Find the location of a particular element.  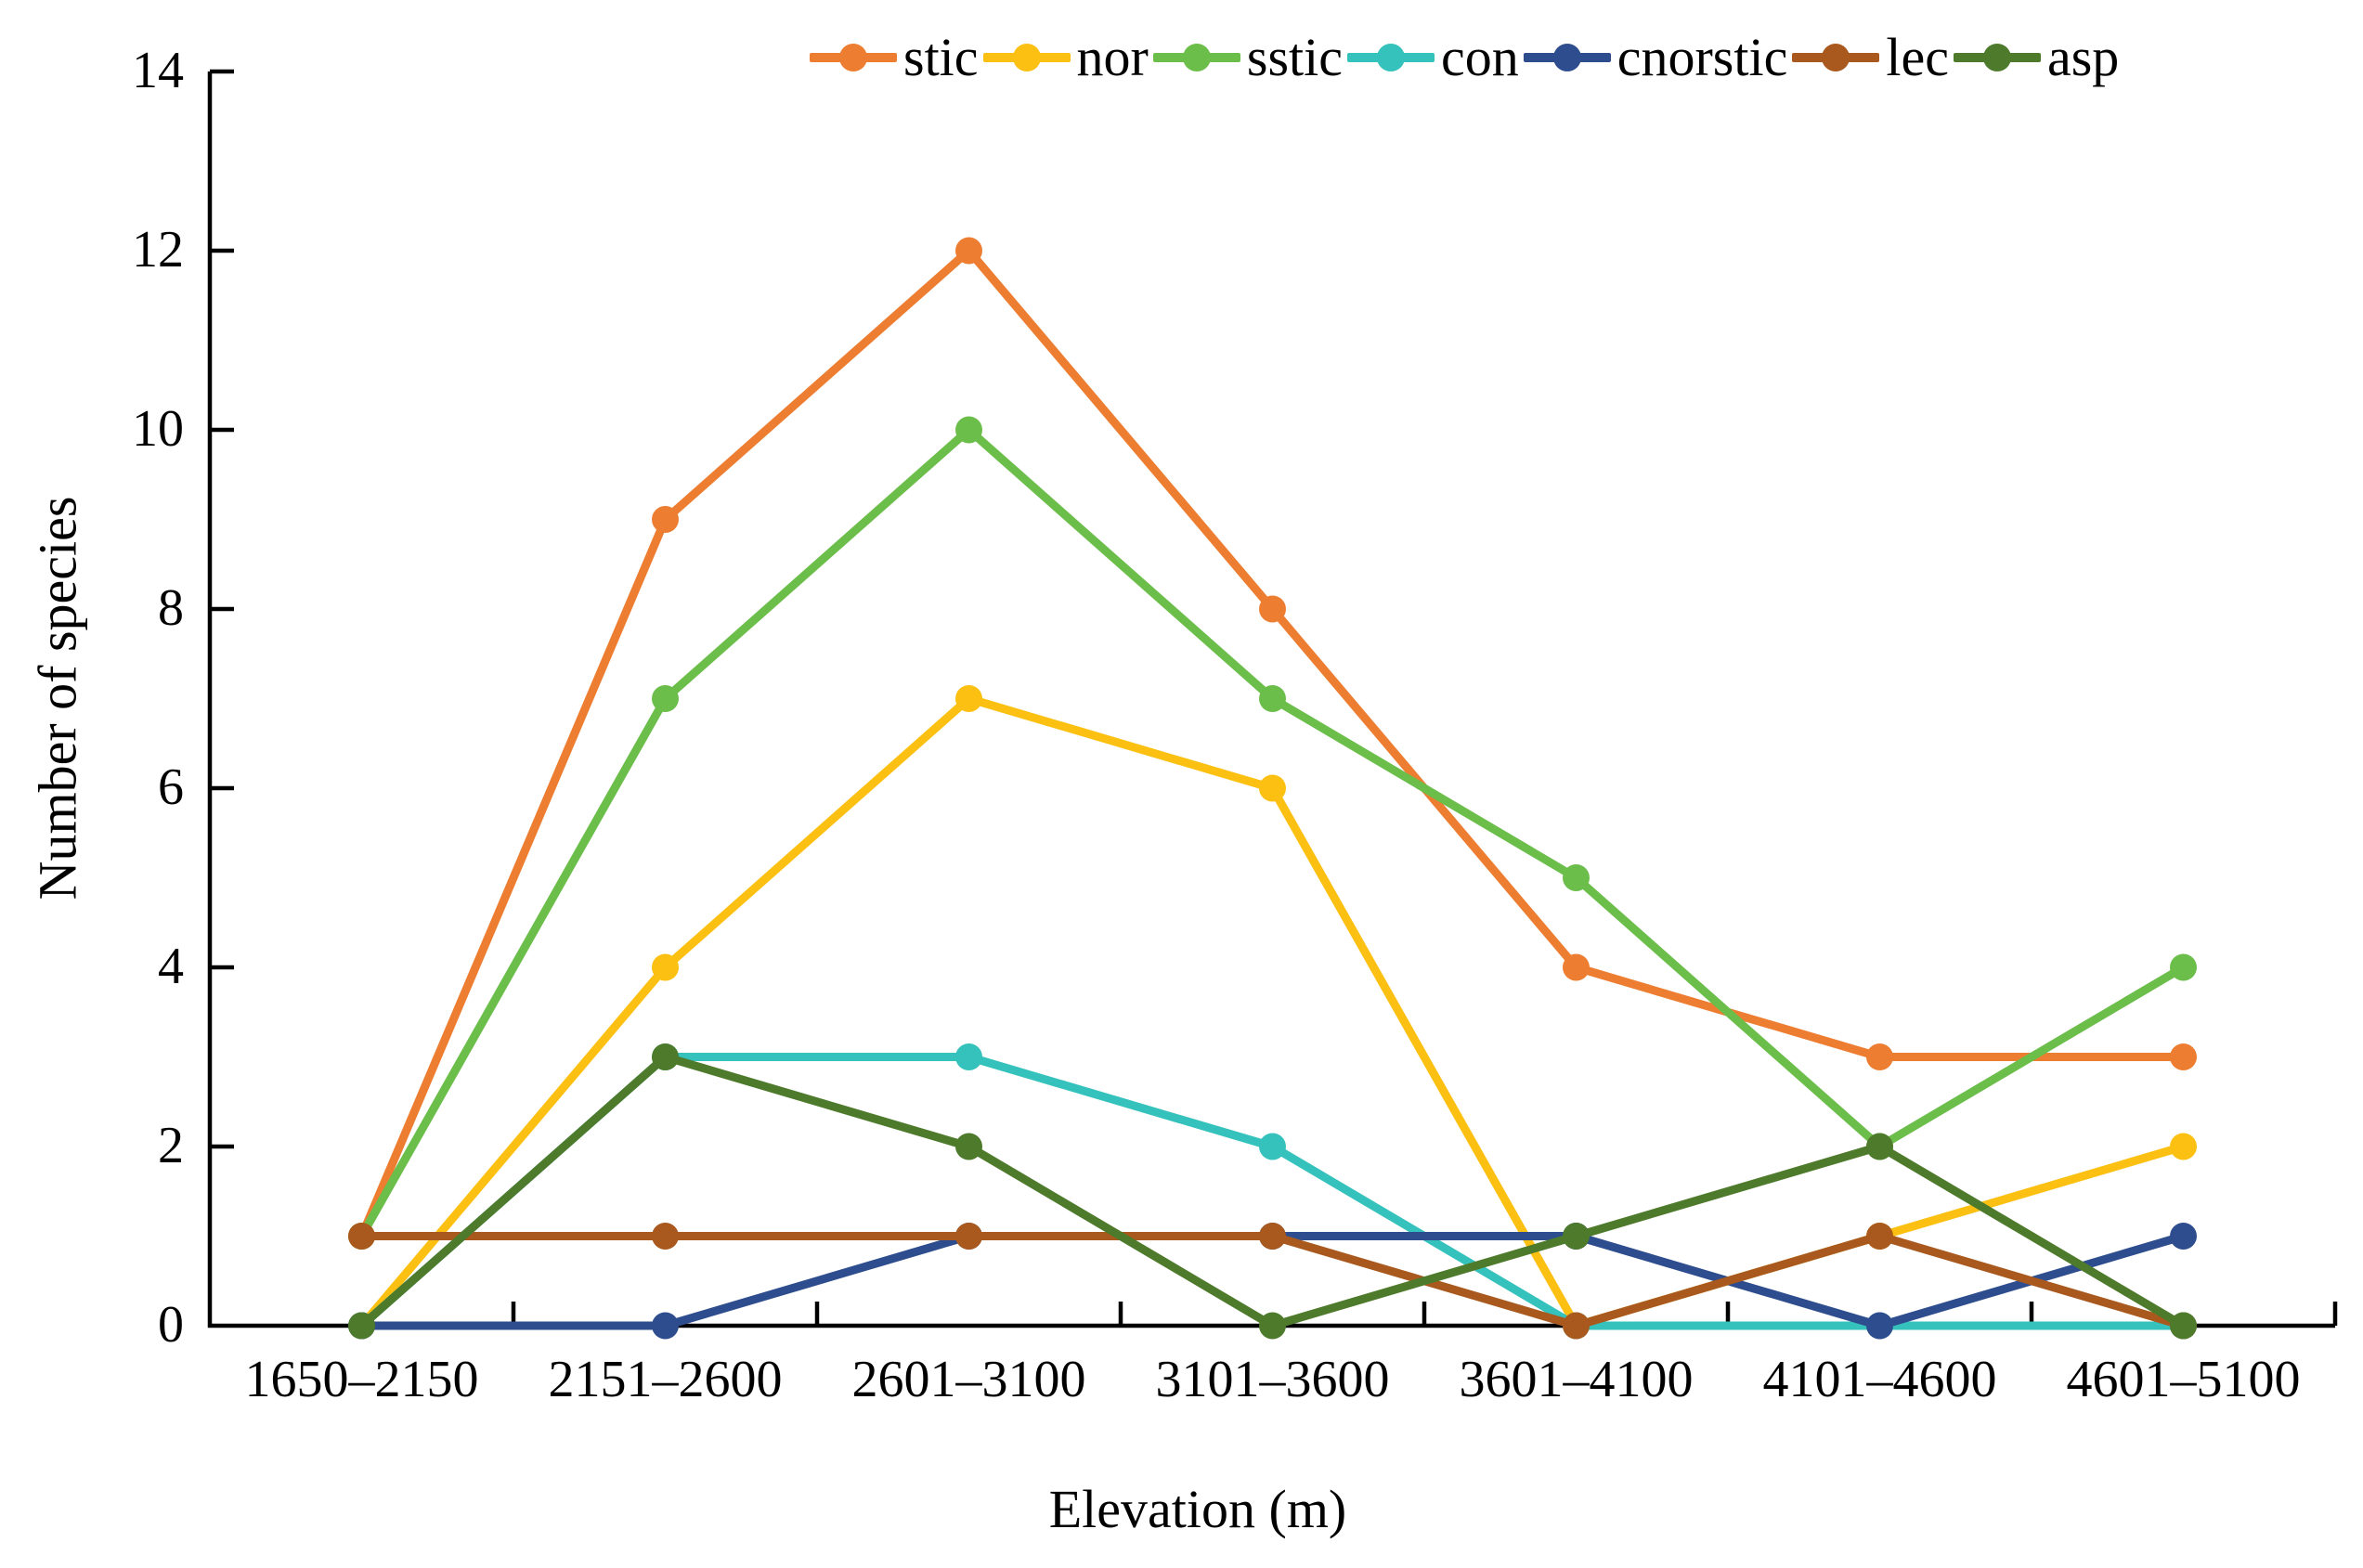

legend-item-sstic: sstic is located at coordinates (1249, 57).